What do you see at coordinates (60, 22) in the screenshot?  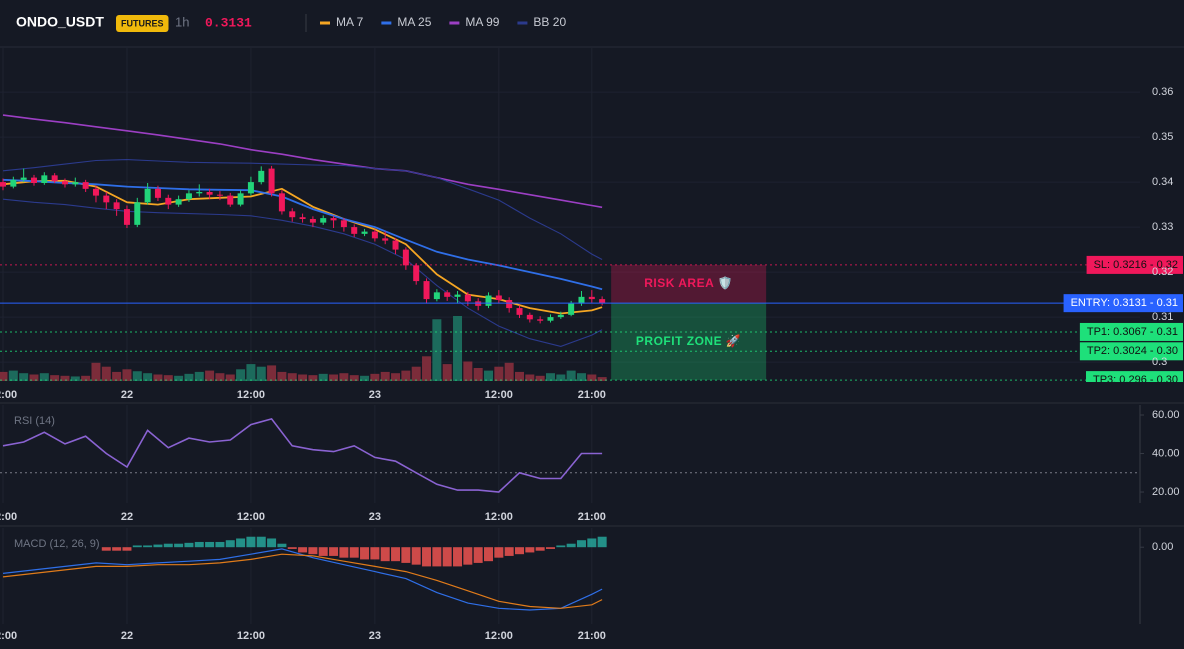 I see `symbol: ONDO_USDT` at bounding box center [60, 22].